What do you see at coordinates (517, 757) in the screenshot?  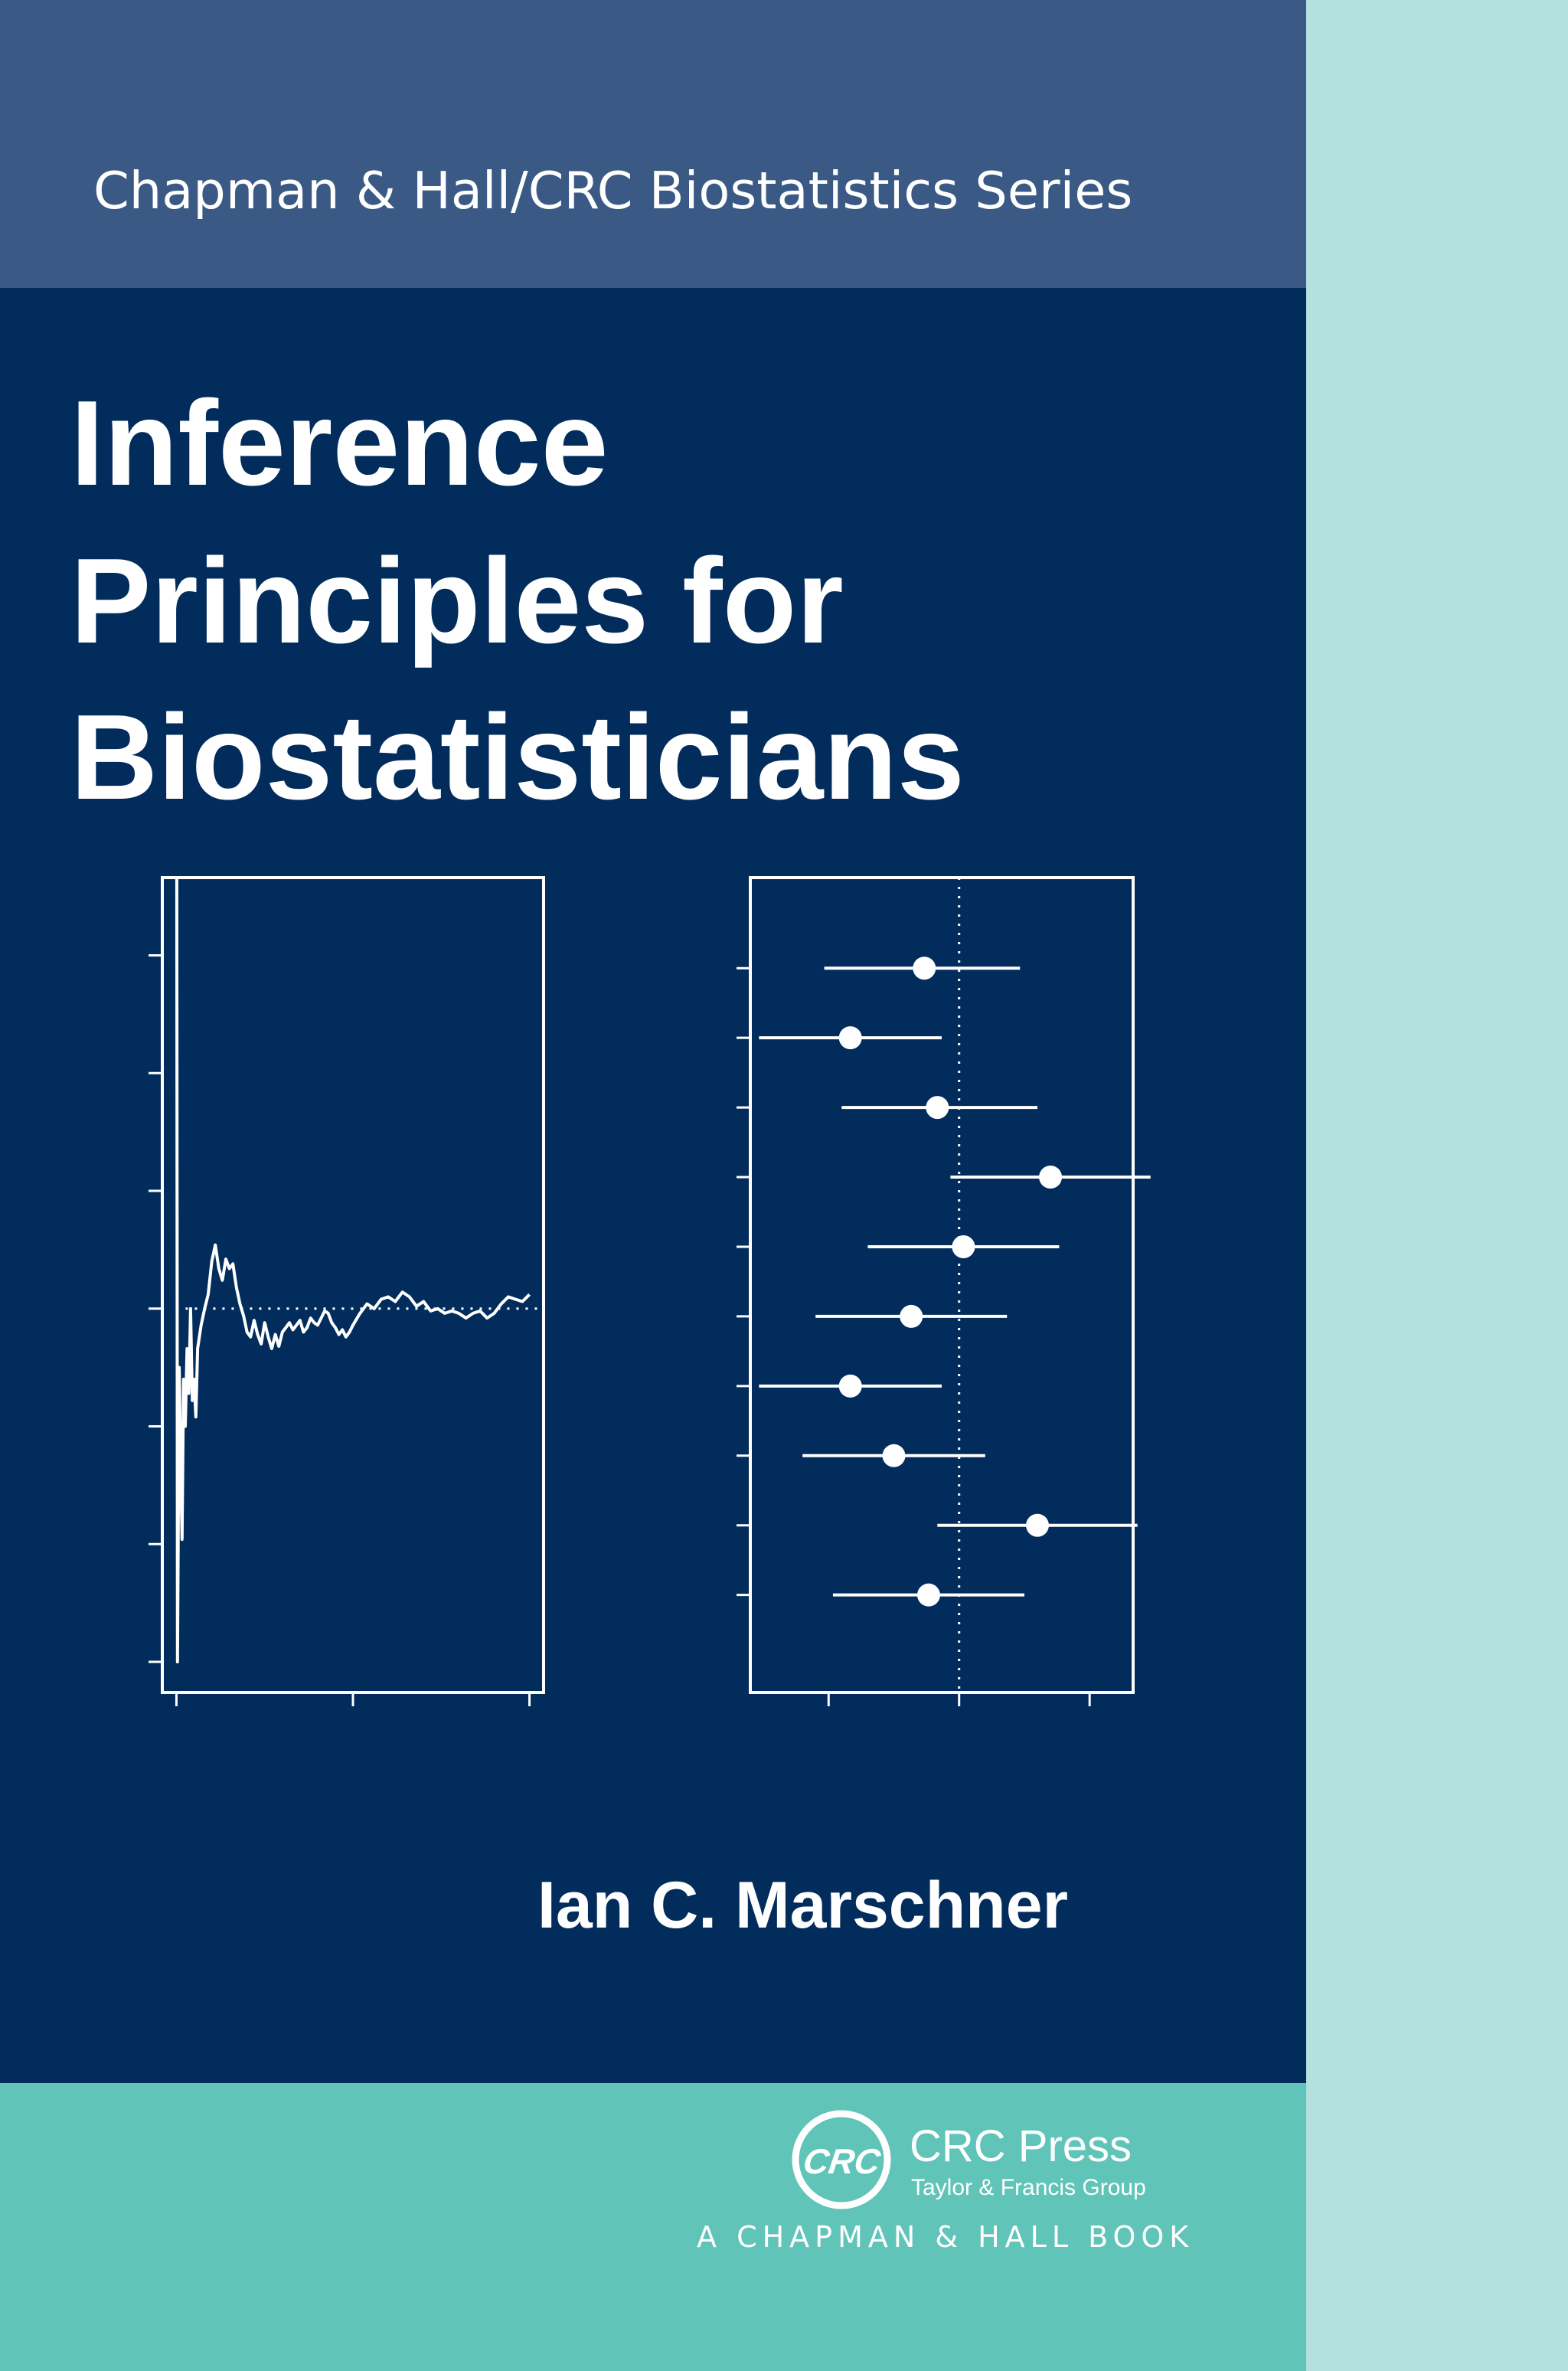 I see `title-line-3: Biostatisticians` at bounding box center [517, 757].